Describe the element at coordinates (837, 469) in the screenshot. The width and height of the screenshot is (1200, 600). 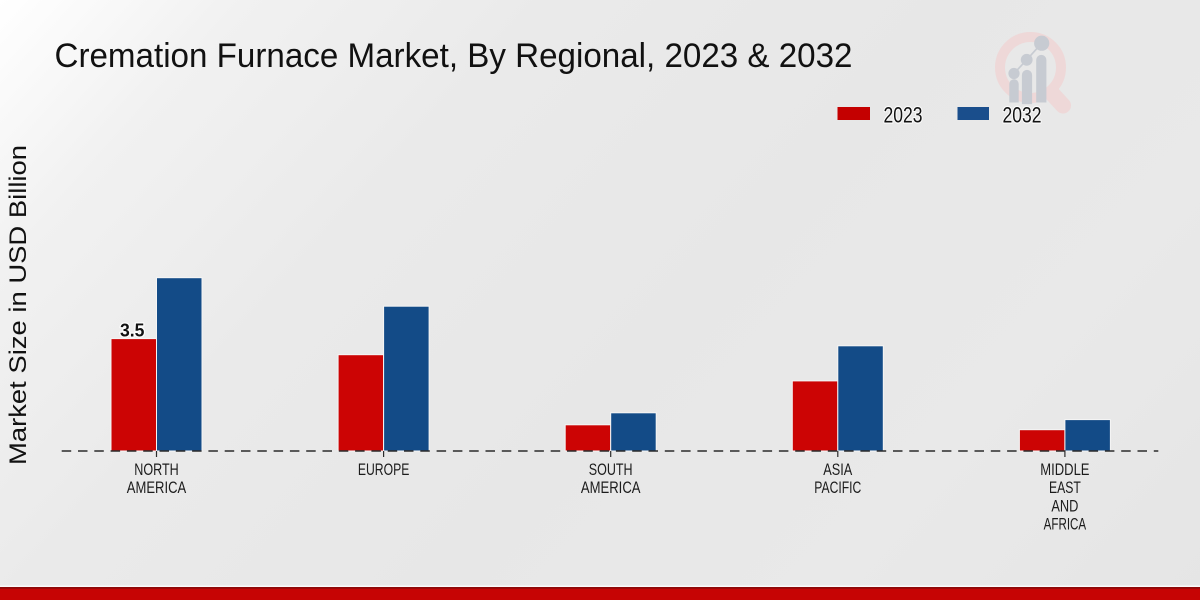
I see `svg-text: ASIA` at that location.